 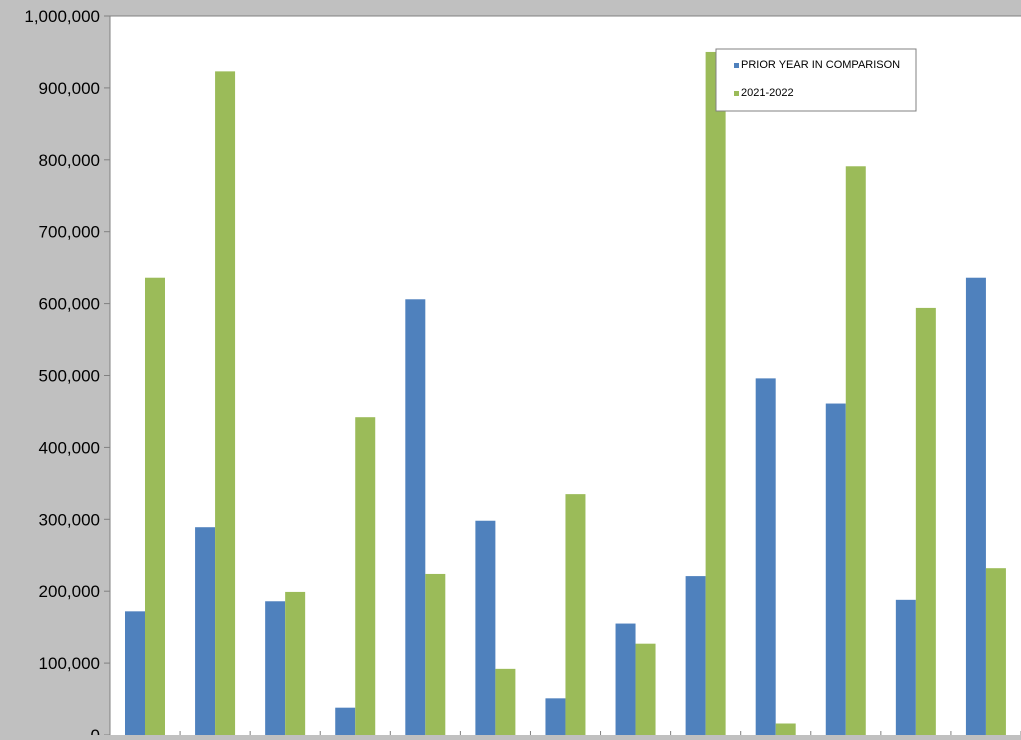 What do you see at coordinates (69, 232) in the screenshot?
I see `y-tick-label: 700,000` at bounding box center [69, 232].